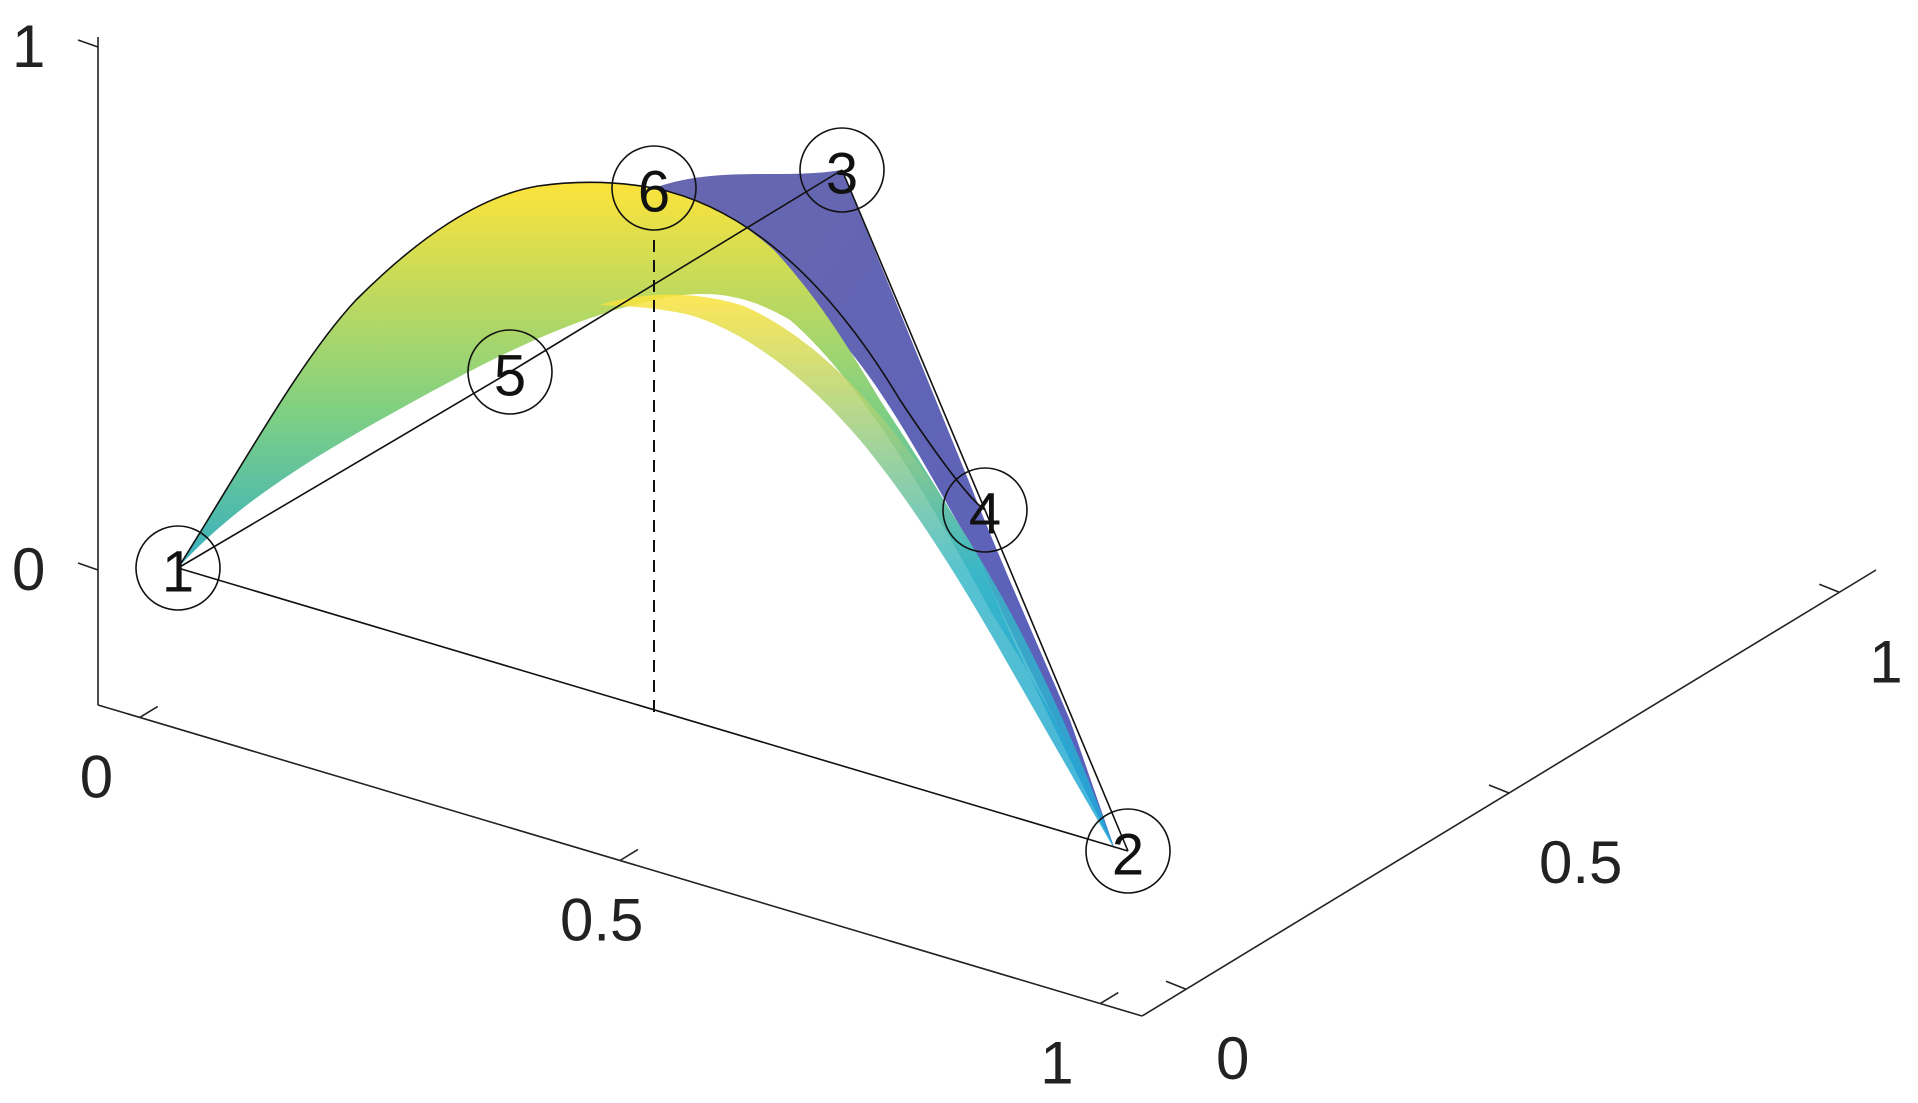 The width and height of the screenshot is (1918, 1103). What do you see at coordinates (1885, 661) in the screenshot?
I see `y-tick-label: 1` at bounding box center [1885, 661].